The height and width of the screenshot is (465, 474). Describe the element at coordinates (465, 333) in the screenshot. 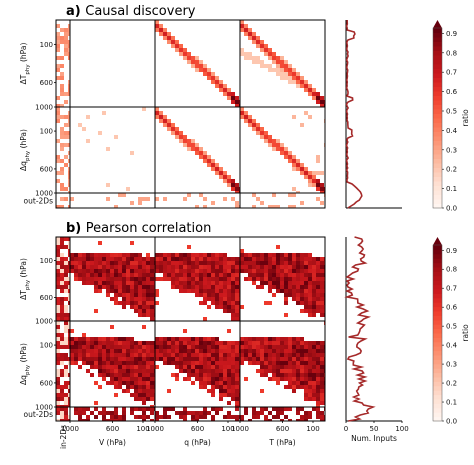

I see `colorbar-label: ratio` at that location.